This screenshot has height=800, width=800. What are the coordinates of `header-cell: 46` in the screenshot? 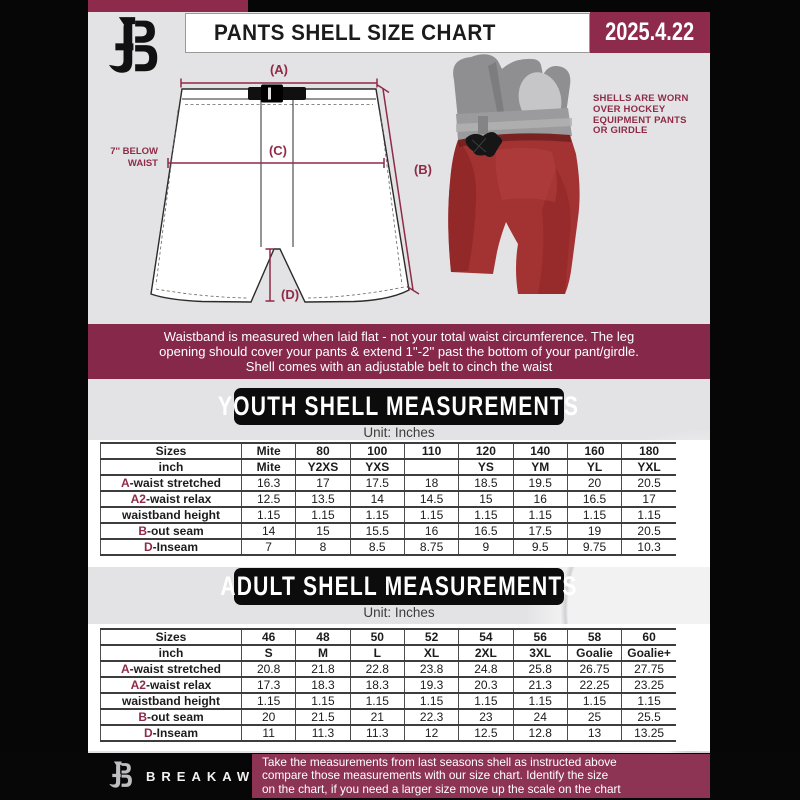 It's located at (268, 637).